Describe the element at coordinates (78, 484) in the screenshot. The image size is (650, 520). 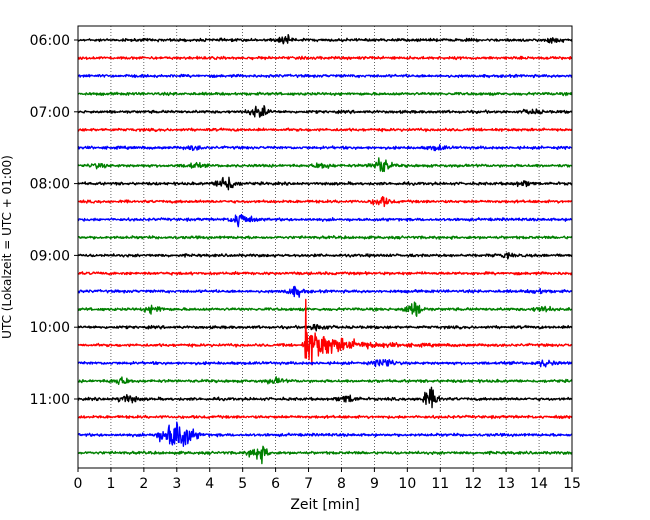
I see `x-tick-label: 0` at that location.